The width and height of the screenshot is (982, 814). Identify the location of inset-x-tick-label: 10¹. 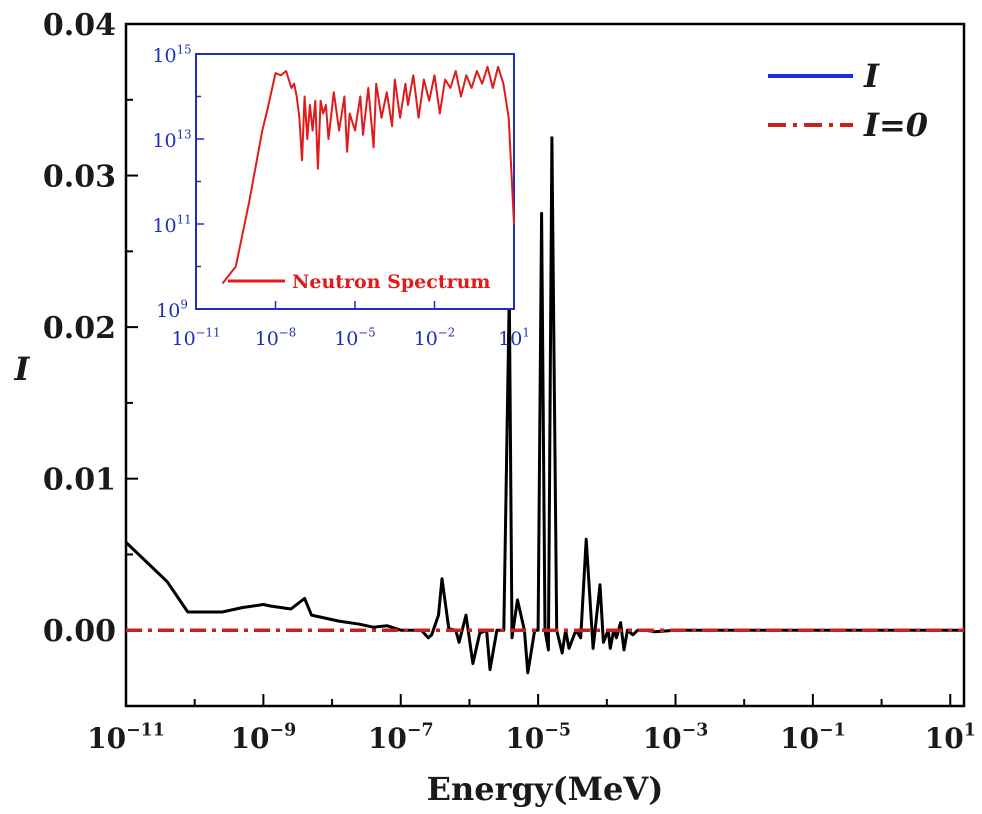
(514, 337).